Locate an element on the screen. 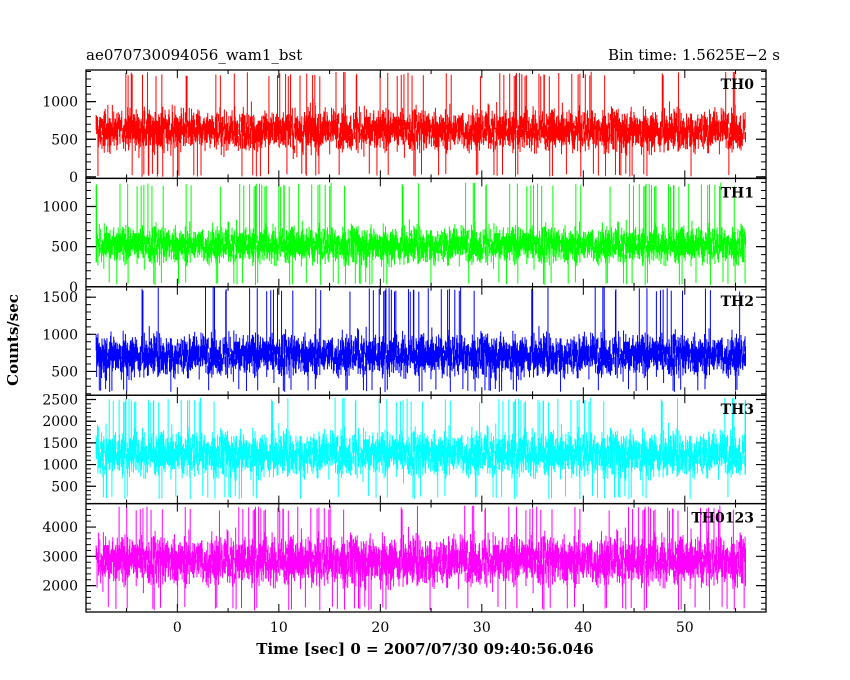 This screenshot has width=850, height=680. panel-th0123-y-tick-label: 2000 is located at coordinates (60, 587).